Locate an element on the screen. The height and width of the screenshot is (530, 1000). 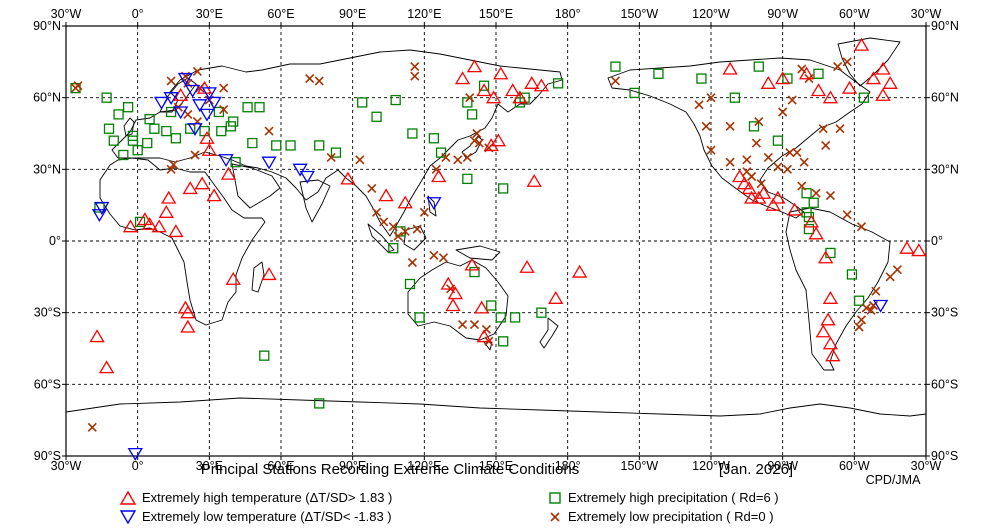
legend-high-precip-label: Extremely high precipitation ( Rd=6 ) is located at coordinates (673, 497).